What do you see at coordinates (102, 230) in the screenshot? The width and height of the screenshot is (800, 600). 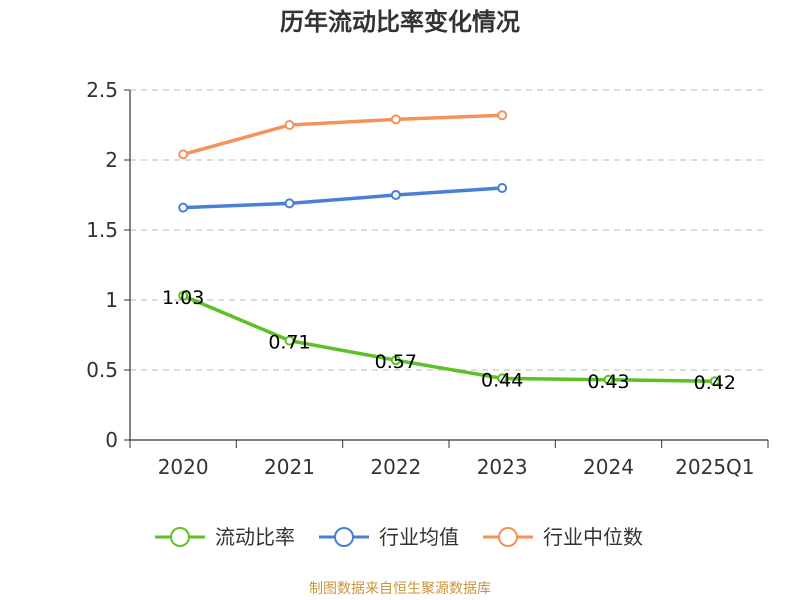 I see `y-tick-label: 1.5` at bounding box center [102, 230].